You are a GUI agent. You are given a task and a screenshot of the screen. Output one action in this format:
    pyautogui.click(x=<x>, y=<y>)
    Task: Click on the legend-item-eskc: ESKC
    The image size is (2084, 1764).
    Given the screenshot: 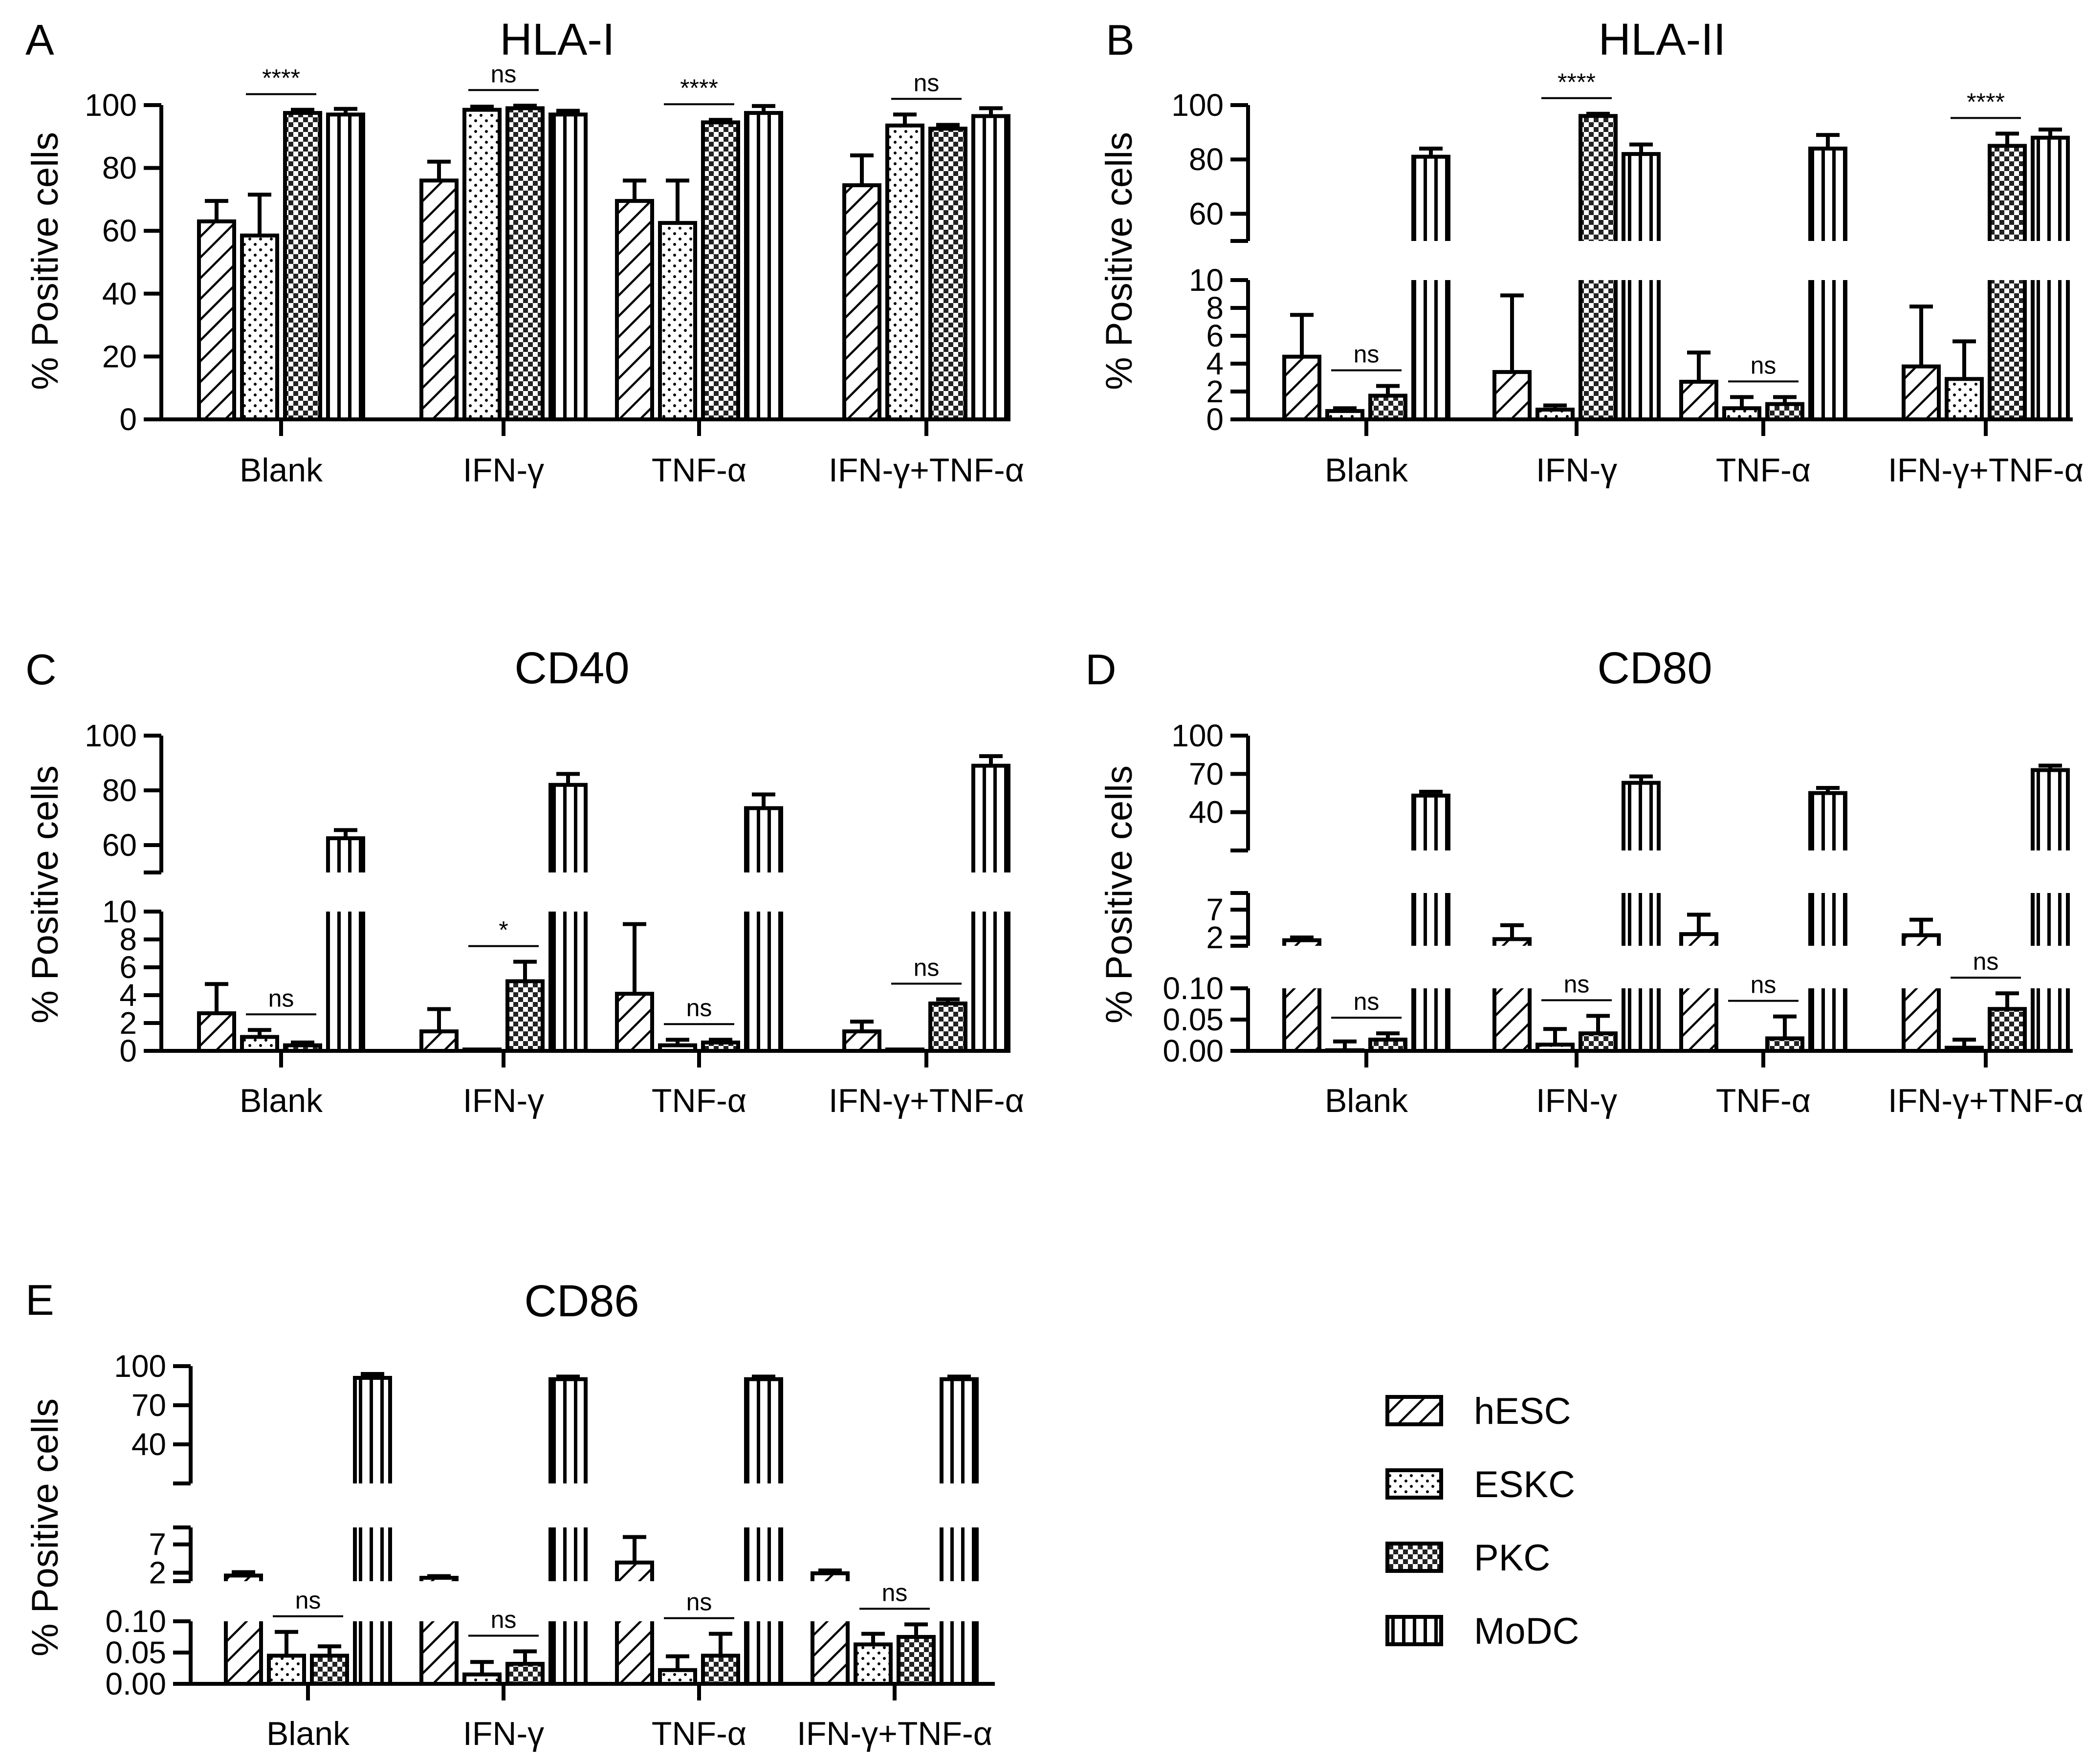 What is the action you would take?
    pyautogui.click(x=1480, y=1485)
    